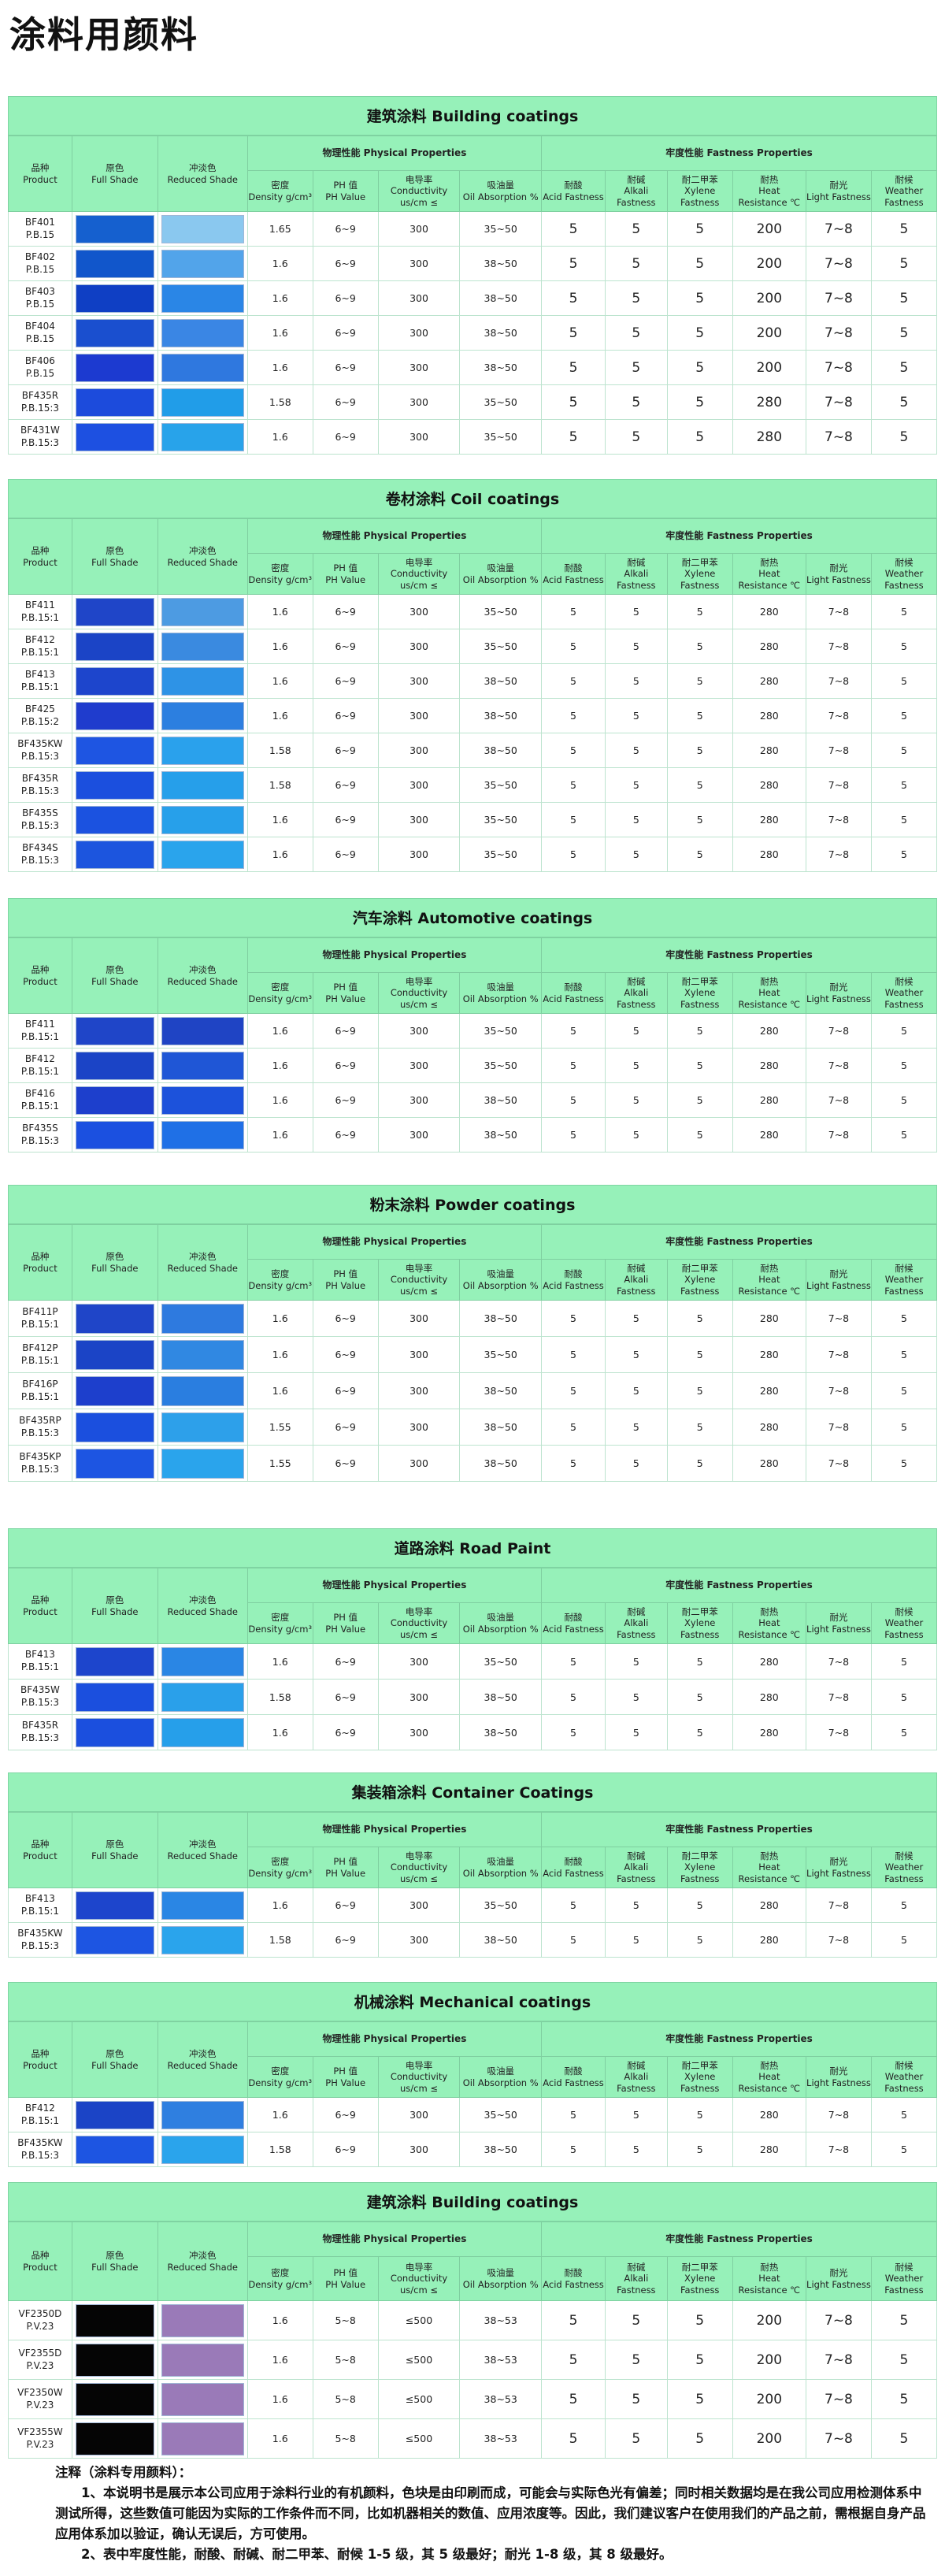  Describe the element at coordinates (472, 2001) in the screenshot. I see `section-title: 机械涂料 Mechanical coatings` at that location.